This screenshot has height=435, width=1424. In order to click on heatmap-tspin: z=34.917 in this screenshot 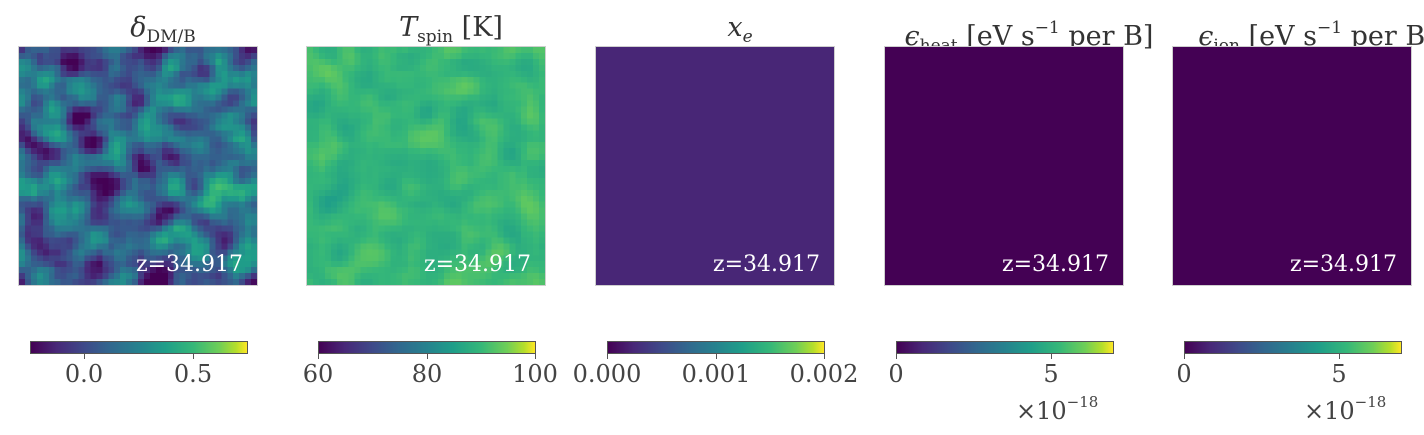, I will do `click(426, 166)`.